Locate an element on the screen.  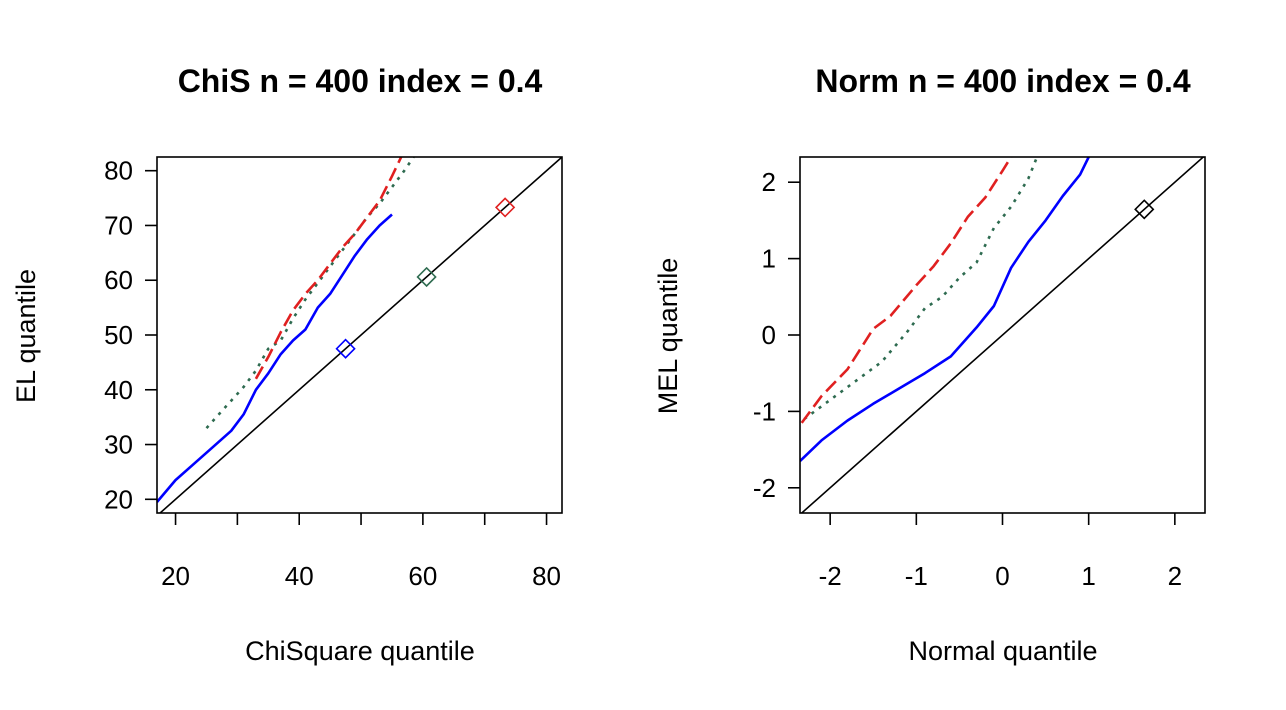
y-tick-label: 1 is located at coordinates (769, 259).